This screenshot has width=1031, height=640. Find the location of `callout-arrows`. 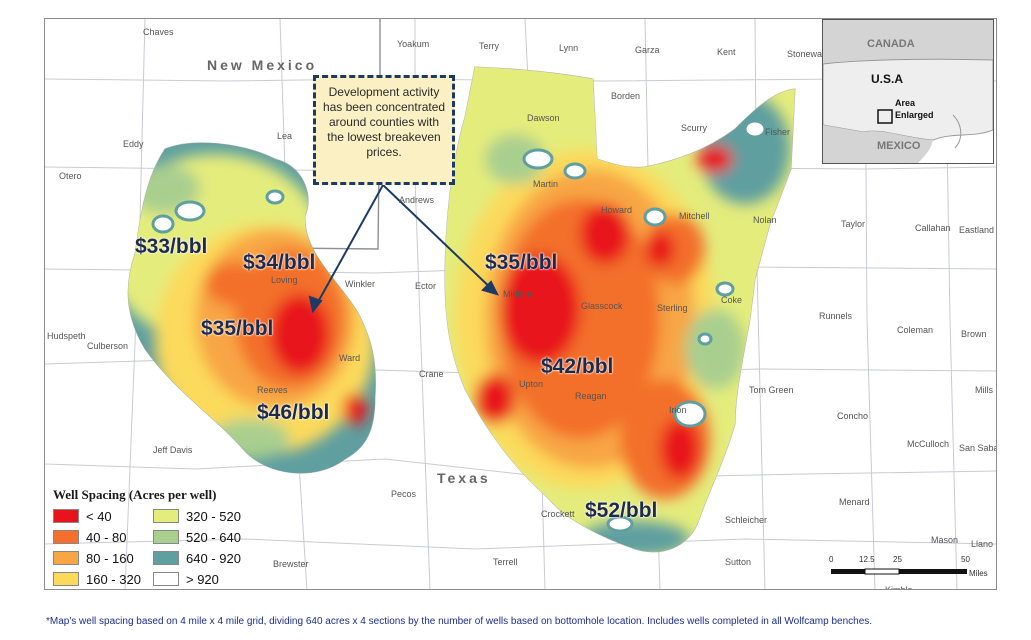

callout-arrows is located at coordinates (403, 249).